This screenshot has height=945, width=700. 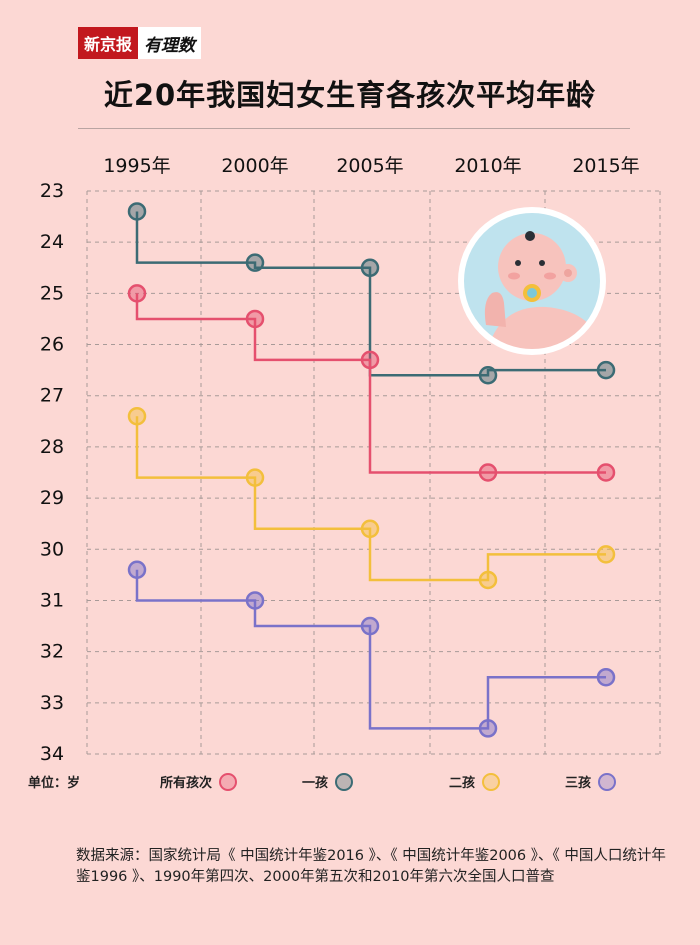 What do you see at coordinates (52, 191) in the screenshot?
I see `y-tick-label: 23` at bounding box center [52, 191].